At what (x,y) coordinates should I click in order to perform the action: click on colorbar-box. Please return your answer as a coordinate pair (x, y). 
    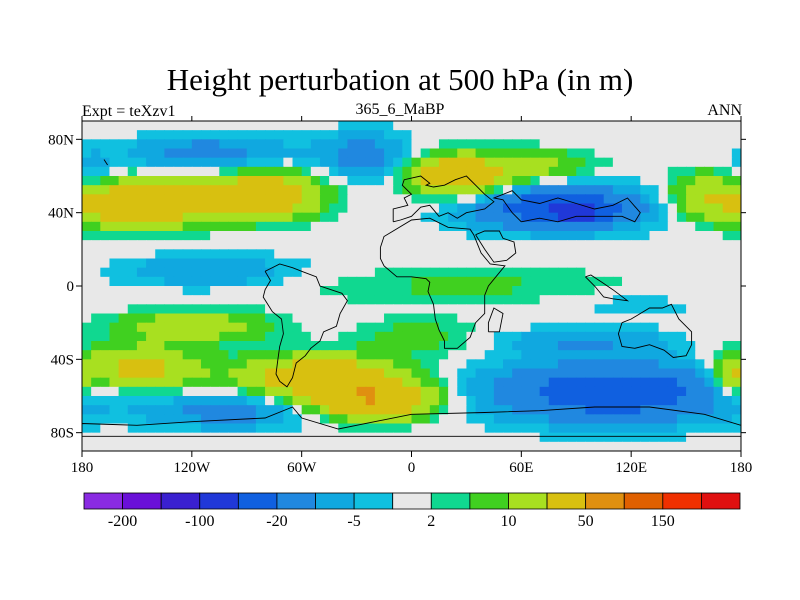
    Looking at the image, I should click on (373, 501).